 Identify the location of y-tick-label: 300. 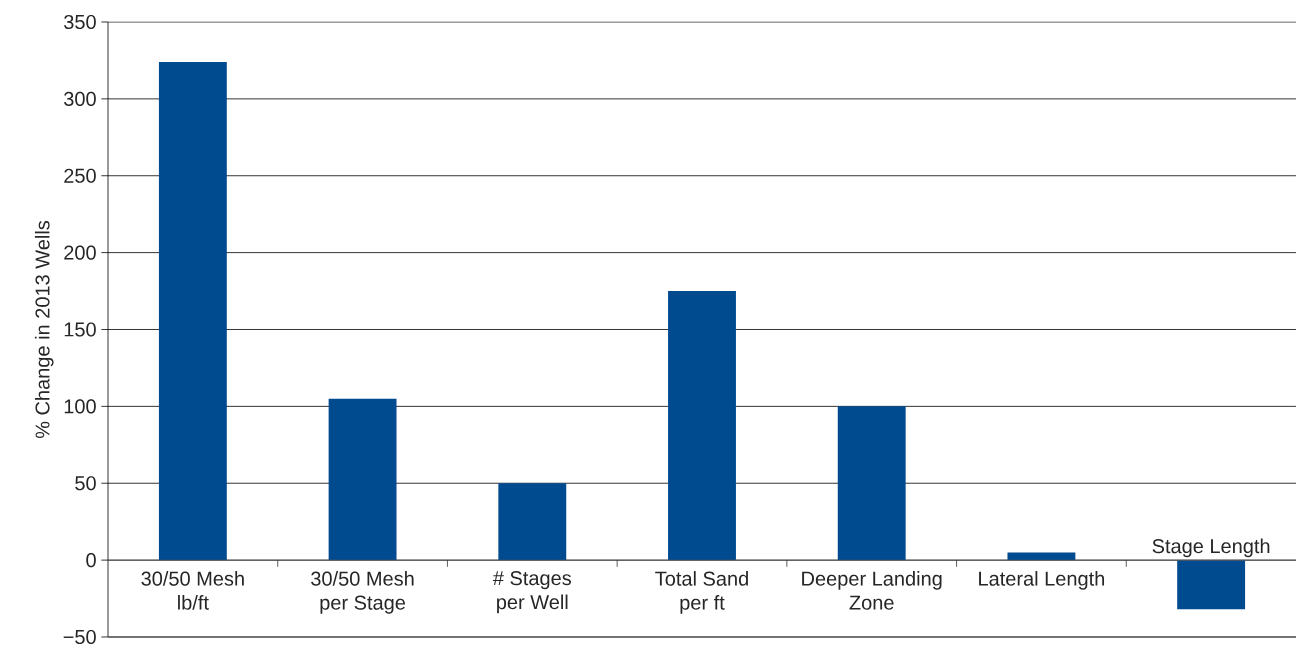
(80, 98).